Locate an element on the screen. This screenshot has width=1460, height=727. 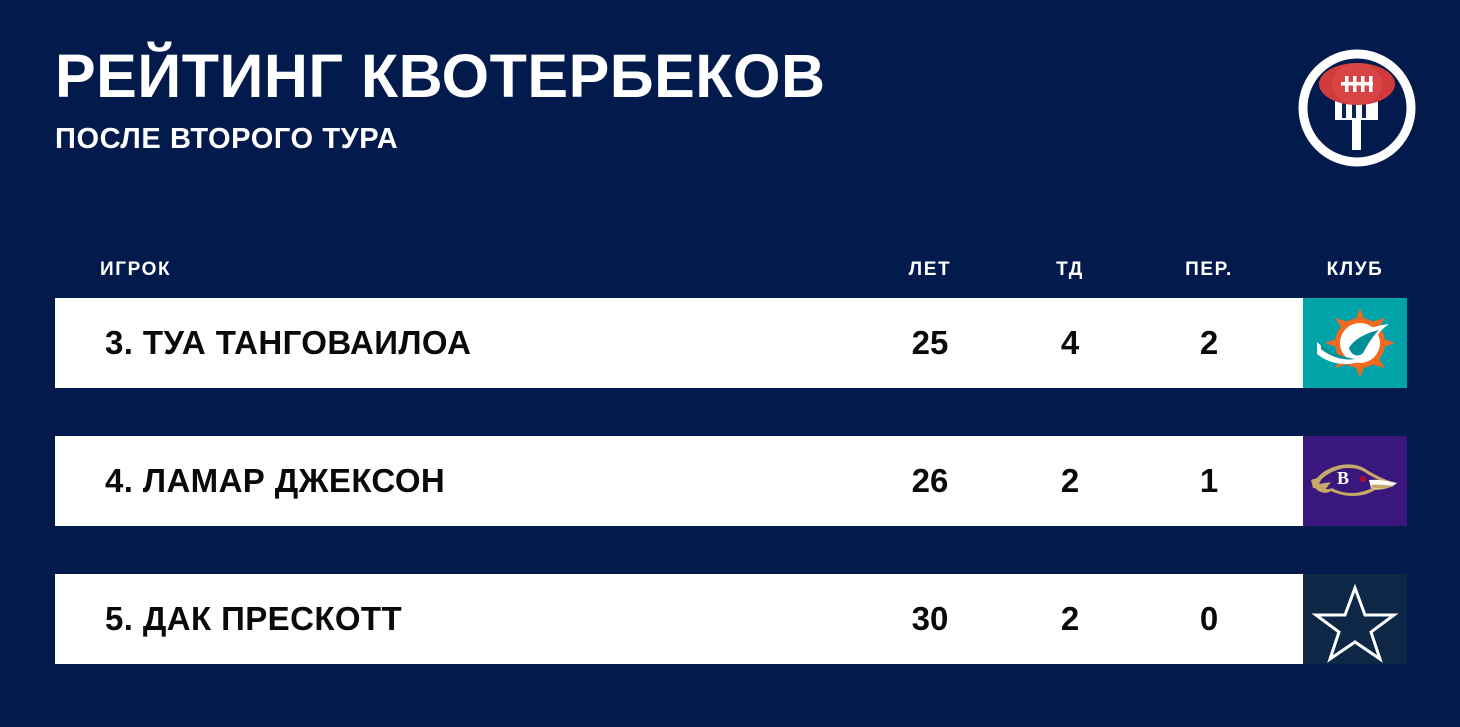
stat-int: 0 is located at coordinates (1209, 618).